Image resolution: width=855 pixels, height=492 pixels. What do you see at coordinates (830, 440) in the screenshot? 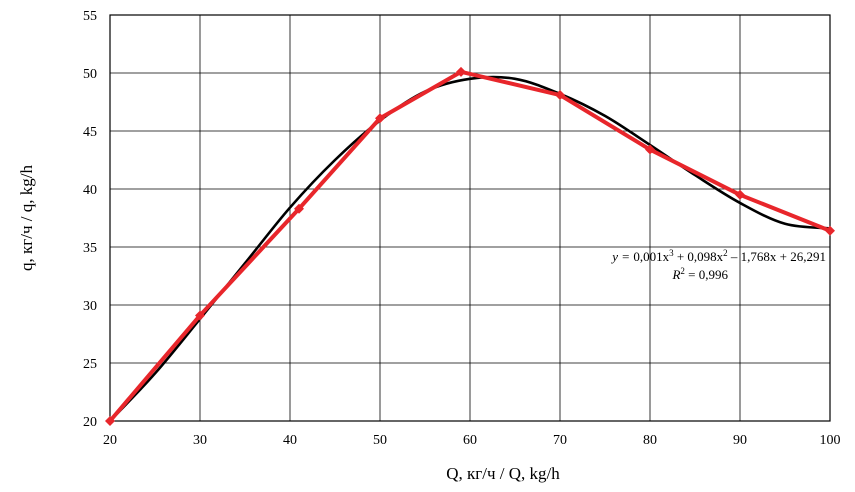
I see `x-tick-label-8: 100` at bounding box center [830, 440].